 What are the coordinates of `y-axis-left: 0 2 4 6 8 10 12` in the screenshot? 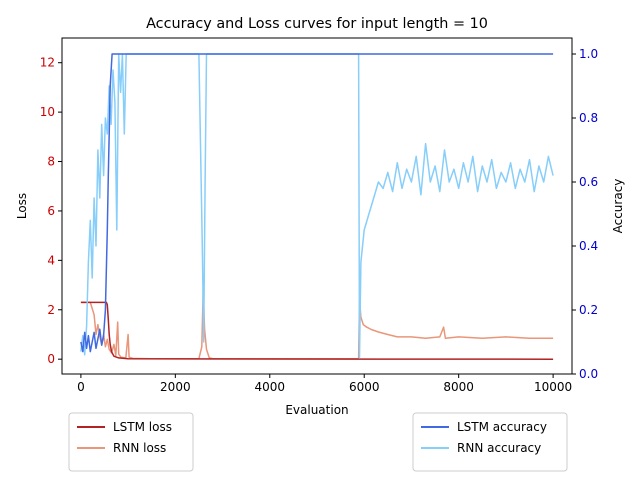 It's located at (51, 211).